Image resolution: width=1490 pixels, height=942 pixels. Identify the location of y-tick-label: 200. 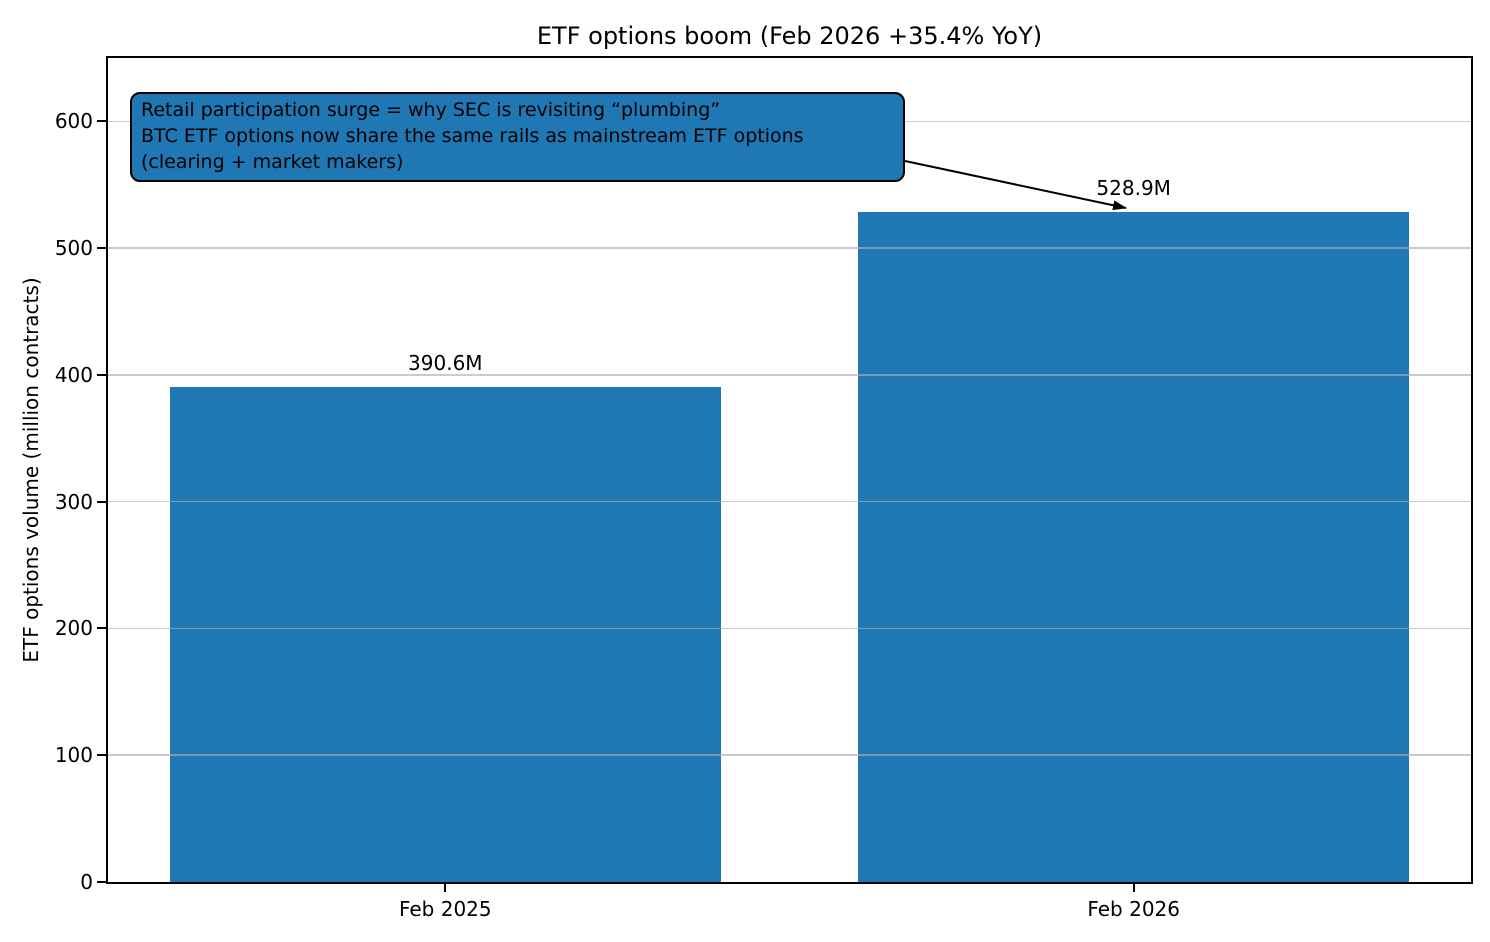
(73, 628).